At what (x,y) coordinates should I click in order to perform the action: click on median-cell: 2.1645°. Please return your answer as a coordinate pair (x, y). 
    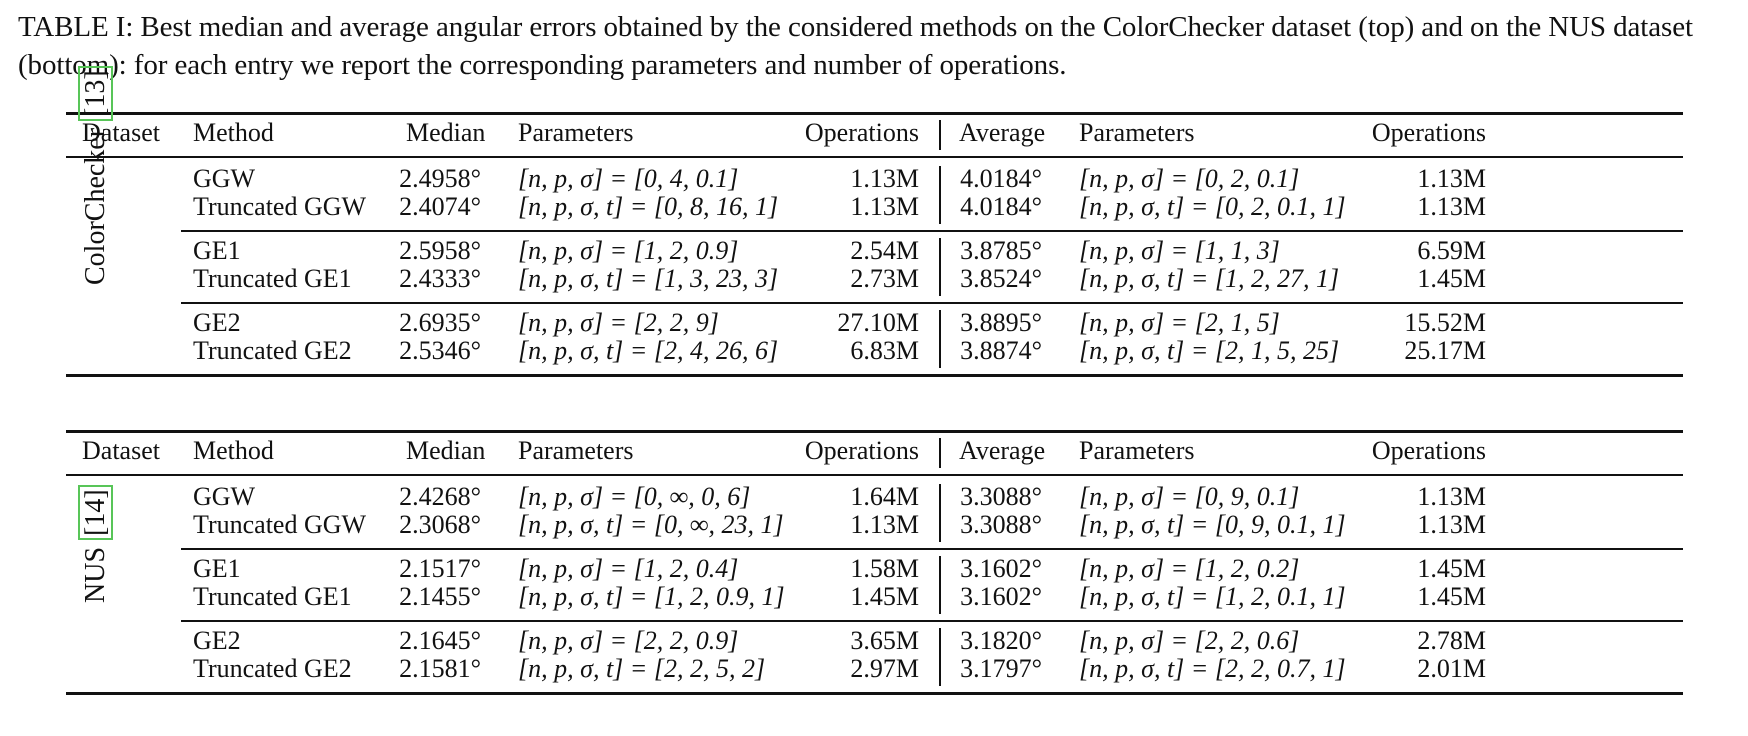
    Looking at the image, I should click on (440, 640).